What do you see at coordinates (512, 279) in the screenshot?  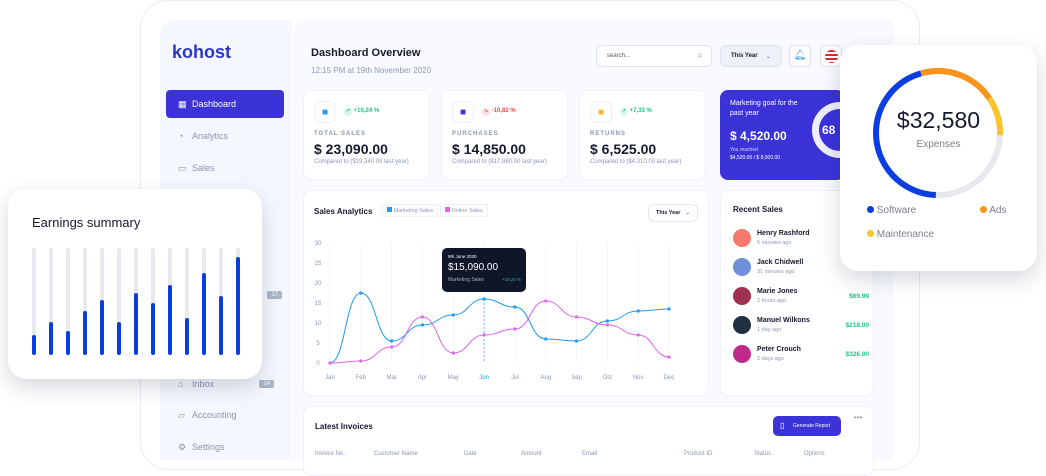 I see `tooltip-change: +16,24 %` at bounding box center [512, 279].